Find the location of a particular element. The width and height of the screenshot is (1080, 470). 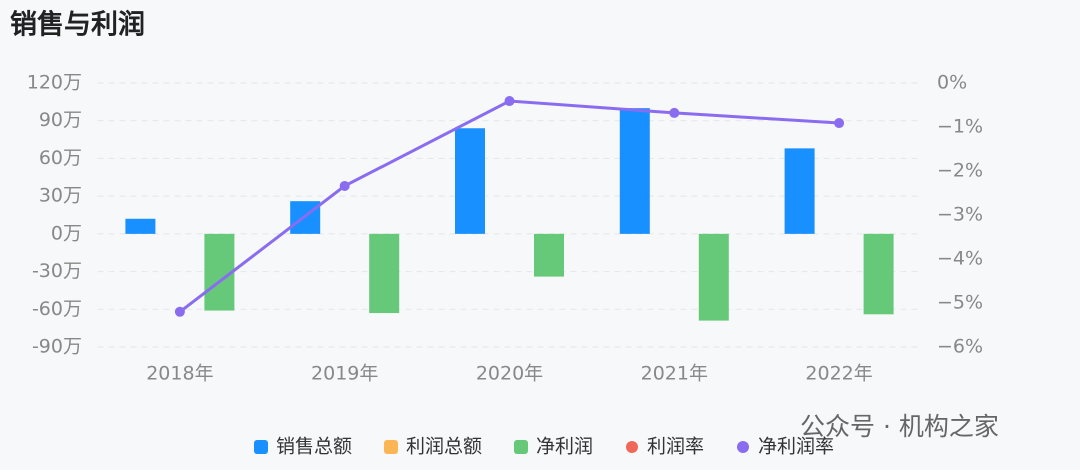

legend-label: 利润总额 is located at coordinates (444, 447).